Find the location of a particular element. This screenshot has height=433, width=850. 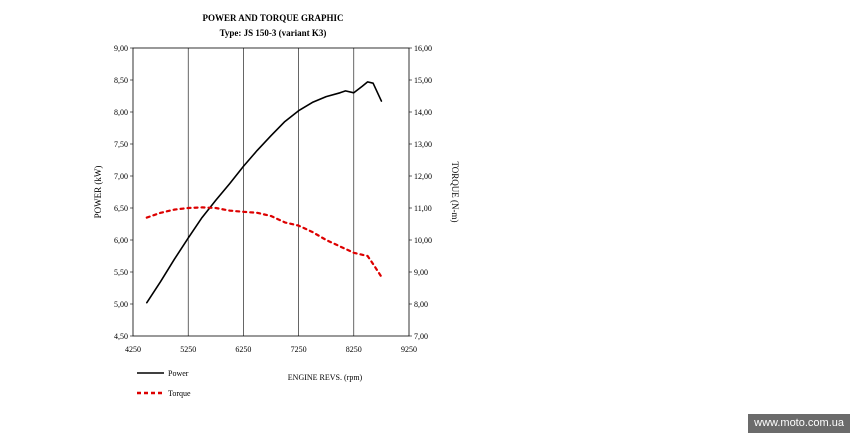

x-axis-label: ENGINE REVS. (rpm) is located at coordinates (325, 377).